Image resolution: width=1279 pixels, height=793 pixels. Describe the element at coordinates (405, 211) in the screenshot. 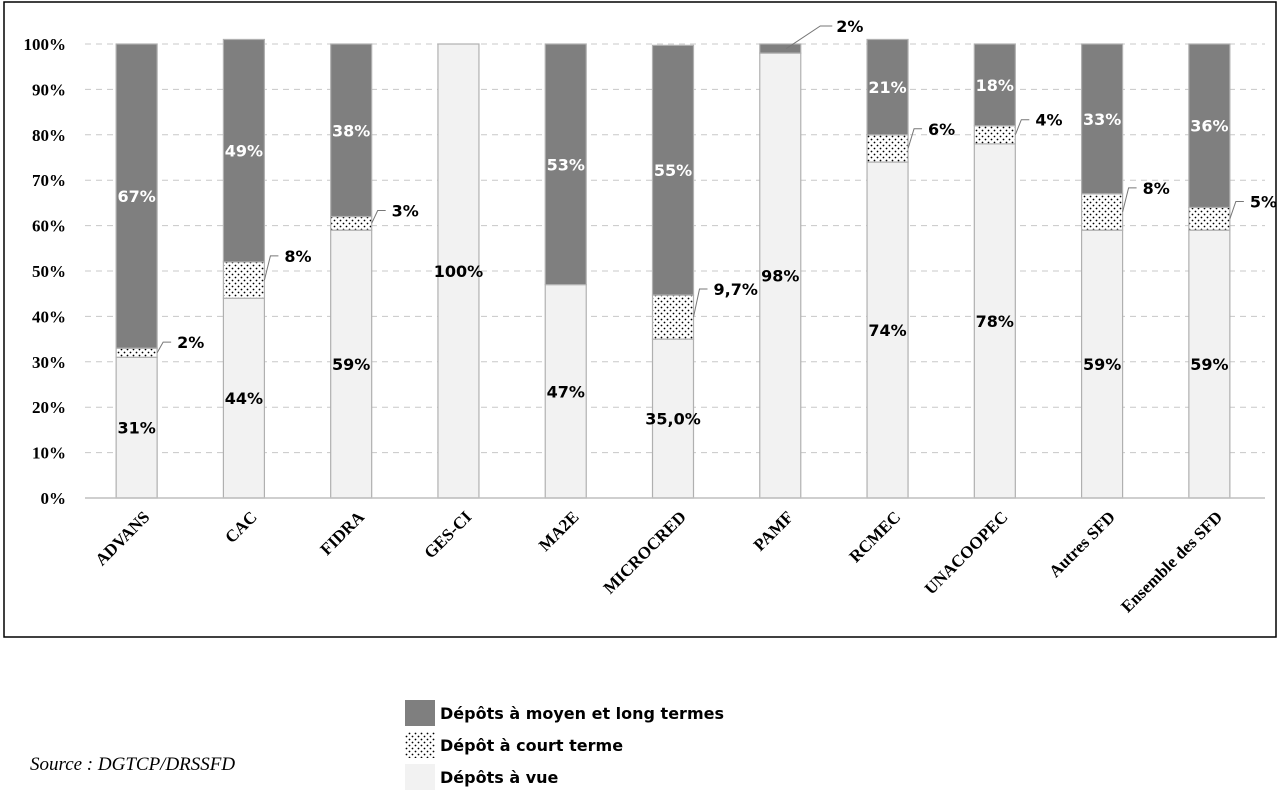

I see `data-label: 3%` at that location.